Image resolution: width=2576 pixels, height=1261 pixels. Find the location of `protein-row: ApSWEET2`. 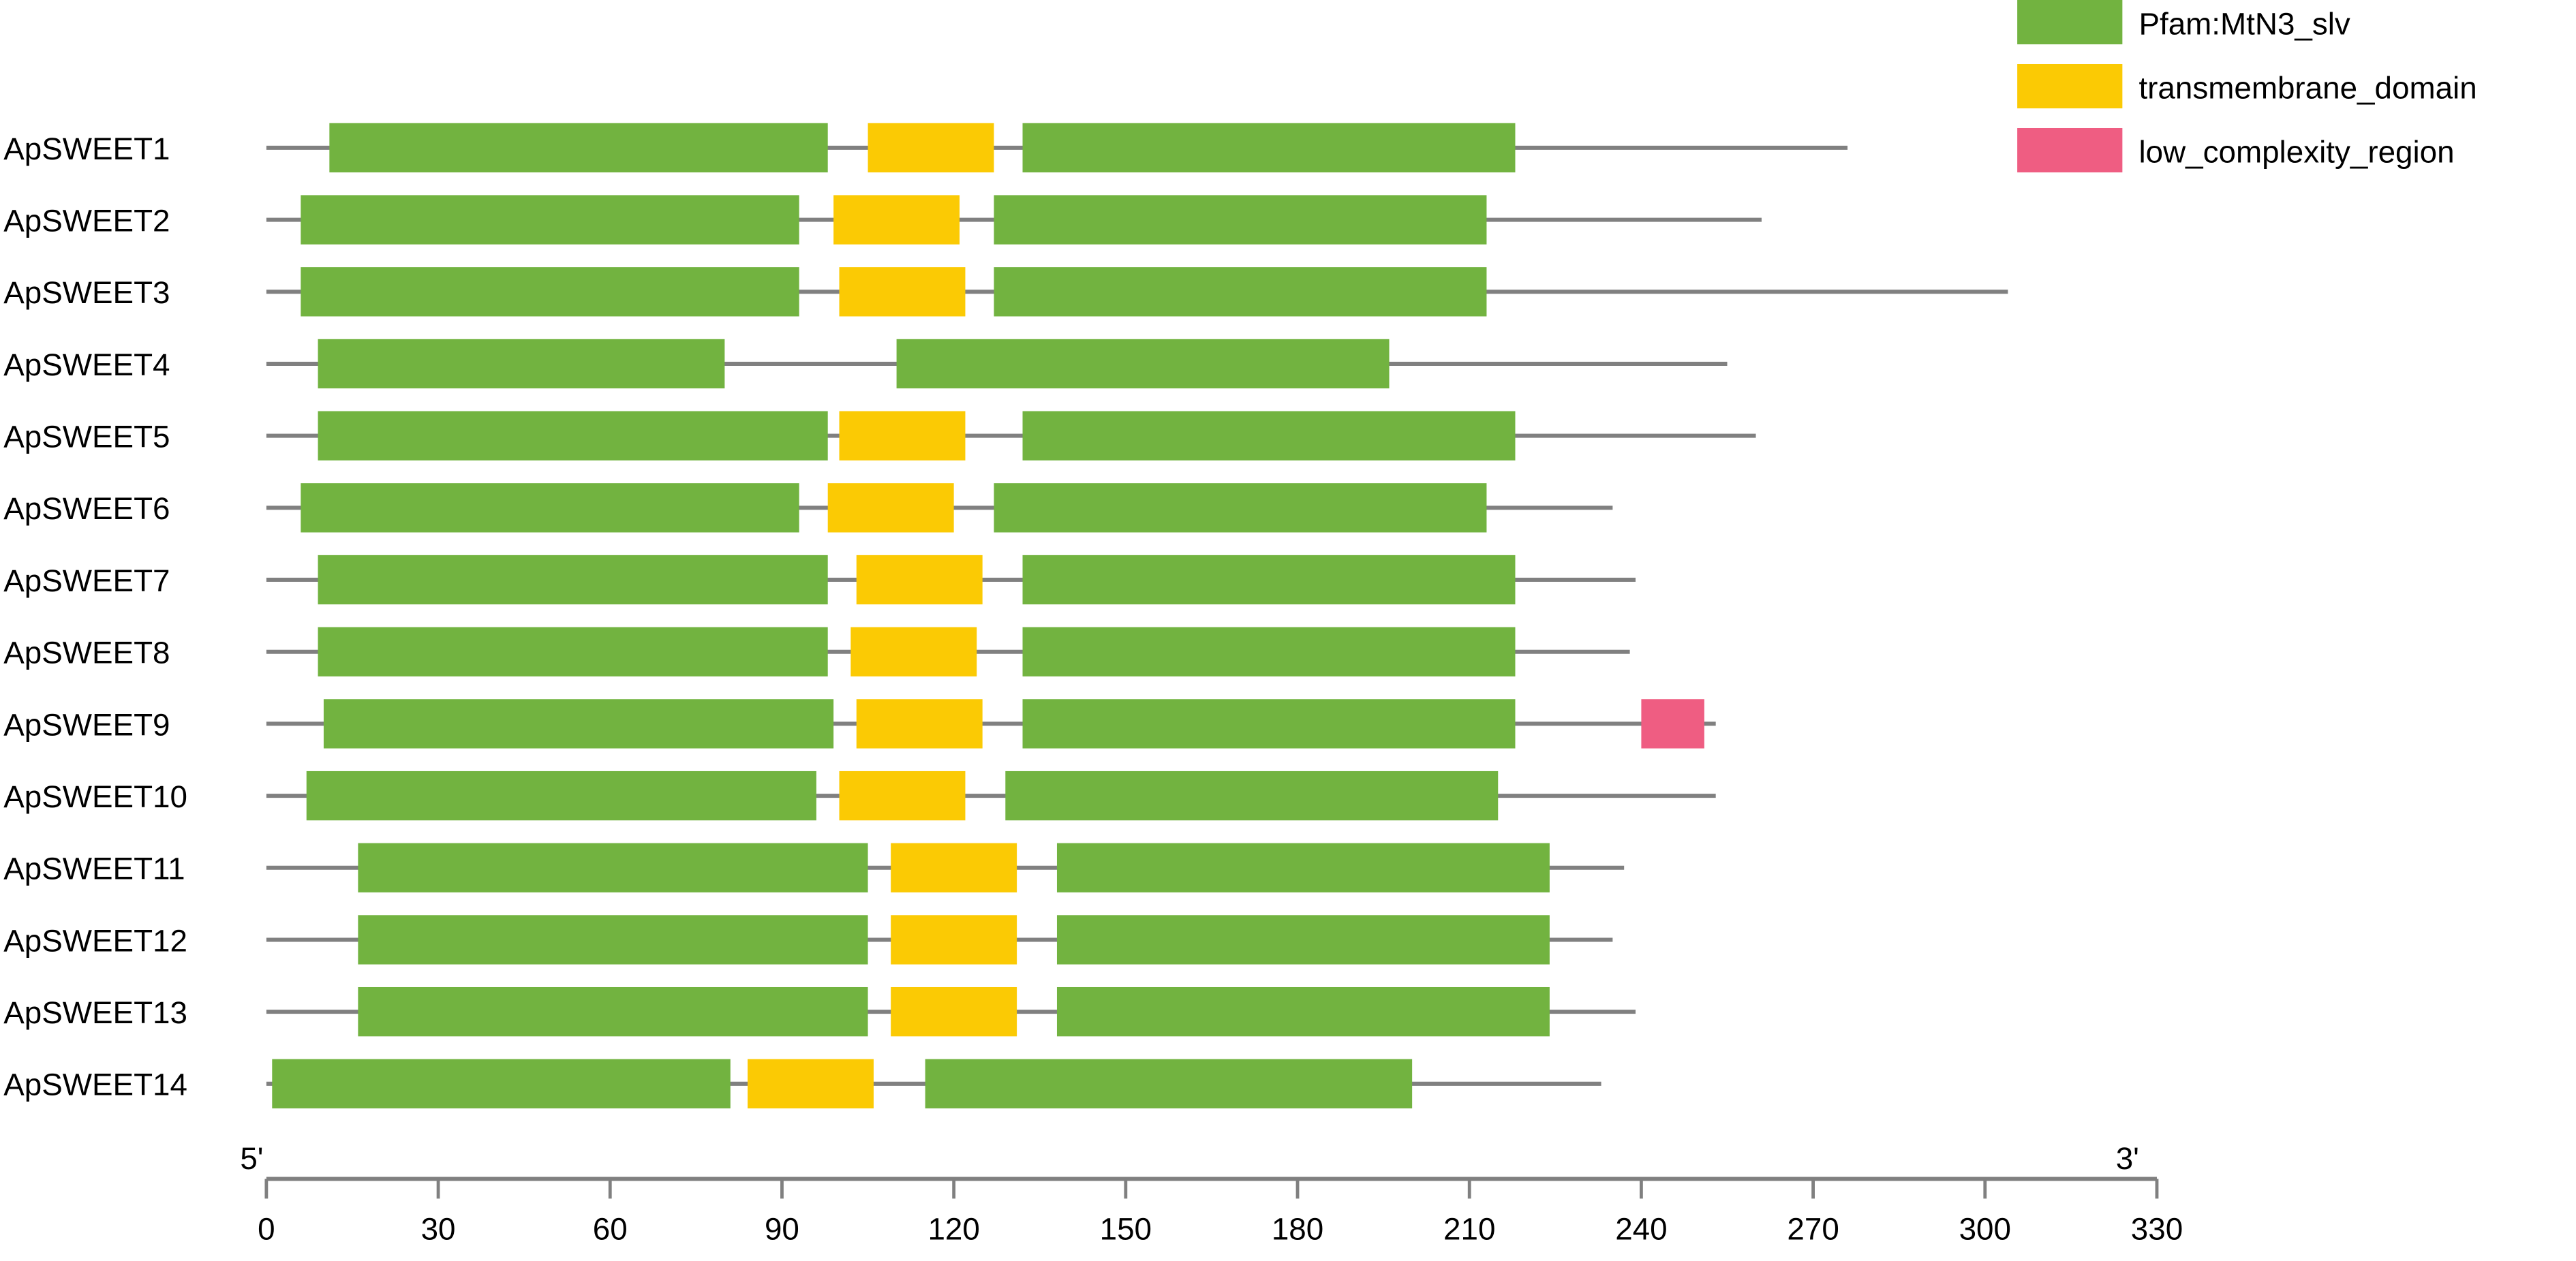

protein-row: ApSWEET2 is located at coordinates (882, 220).